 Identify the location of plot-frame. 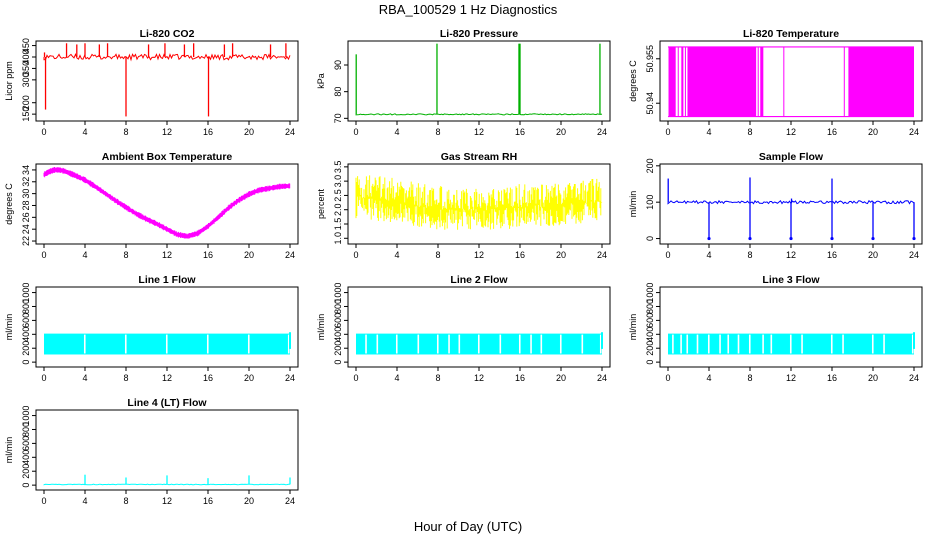
(791, 327).